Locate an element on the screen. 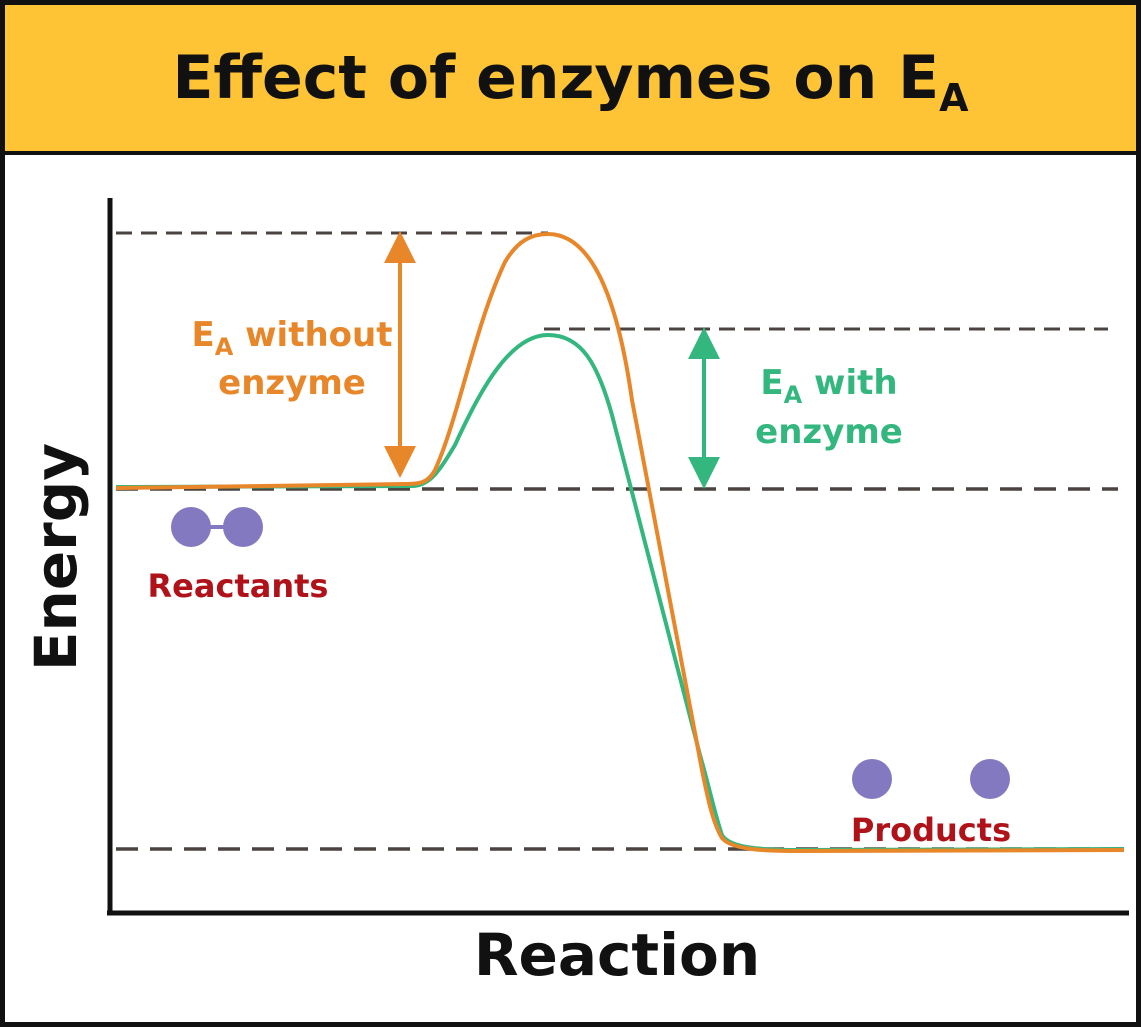 Image resolution: width=1141 pixels, height=1027 pixels. ea-without-symbol: E is located at coordinates (203, 335).